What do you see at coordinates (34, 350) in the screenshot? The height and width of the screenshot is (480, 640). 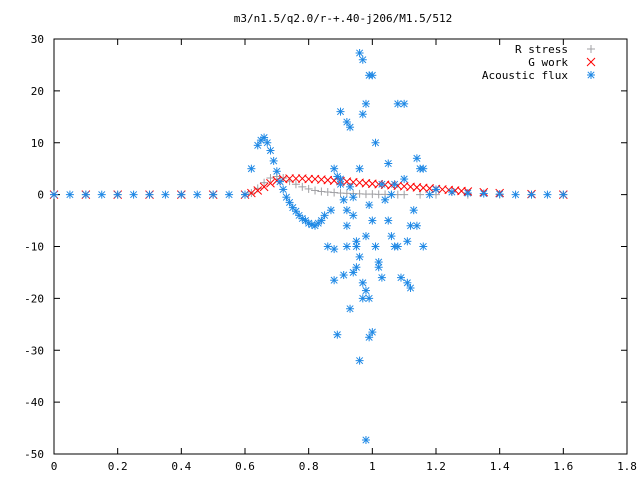 I see `y-tick-label: -30` at bounding box center [34, 350].